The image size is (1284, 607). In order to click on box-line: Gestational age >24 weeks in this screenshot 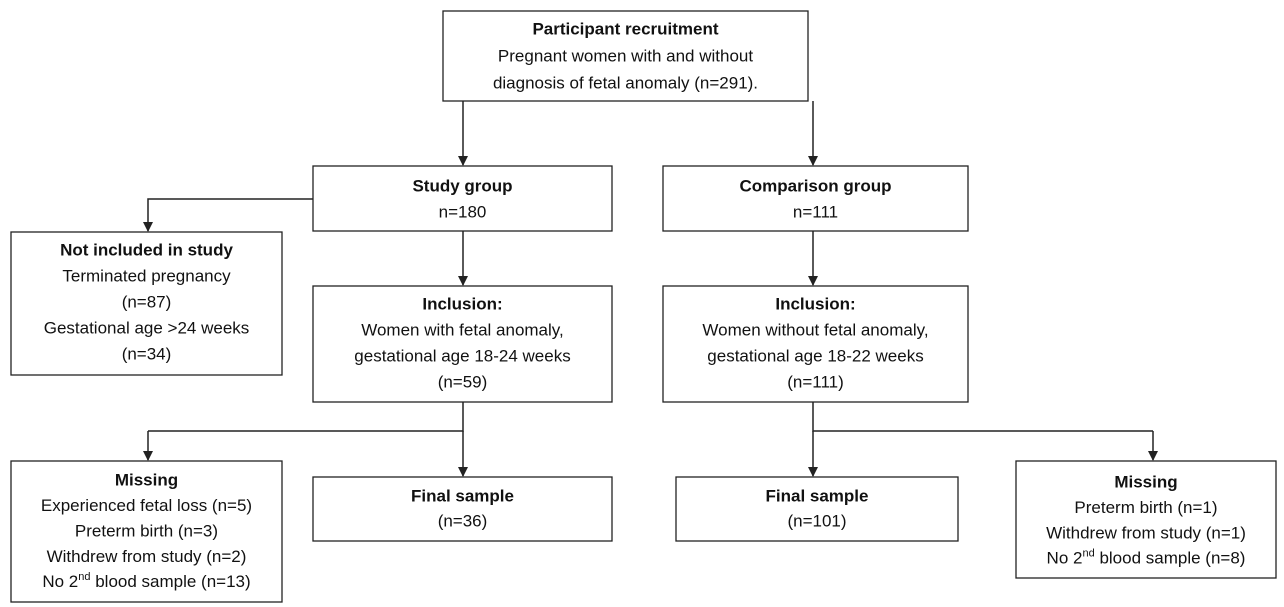, I will do `click(147, 327)`.